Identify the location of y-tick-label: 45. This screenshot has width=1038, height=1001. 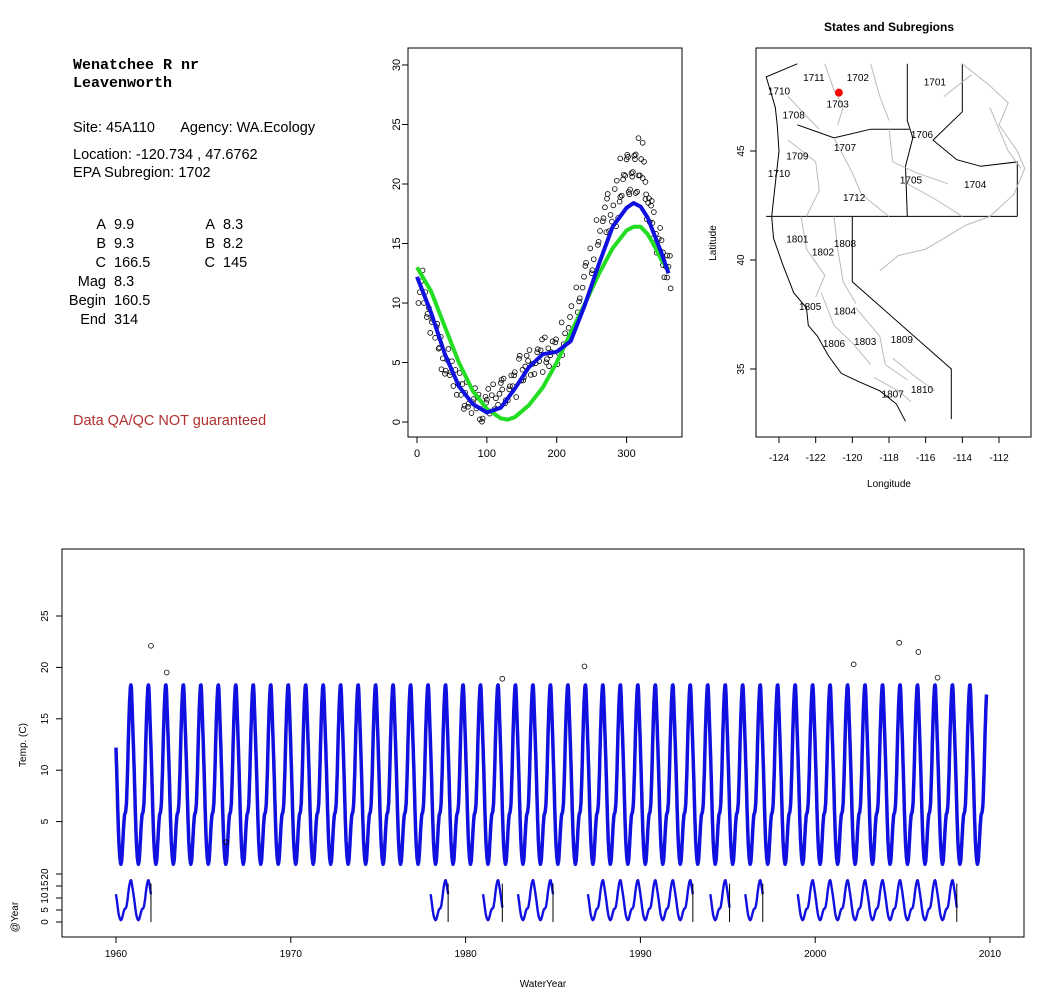
(741, 151).